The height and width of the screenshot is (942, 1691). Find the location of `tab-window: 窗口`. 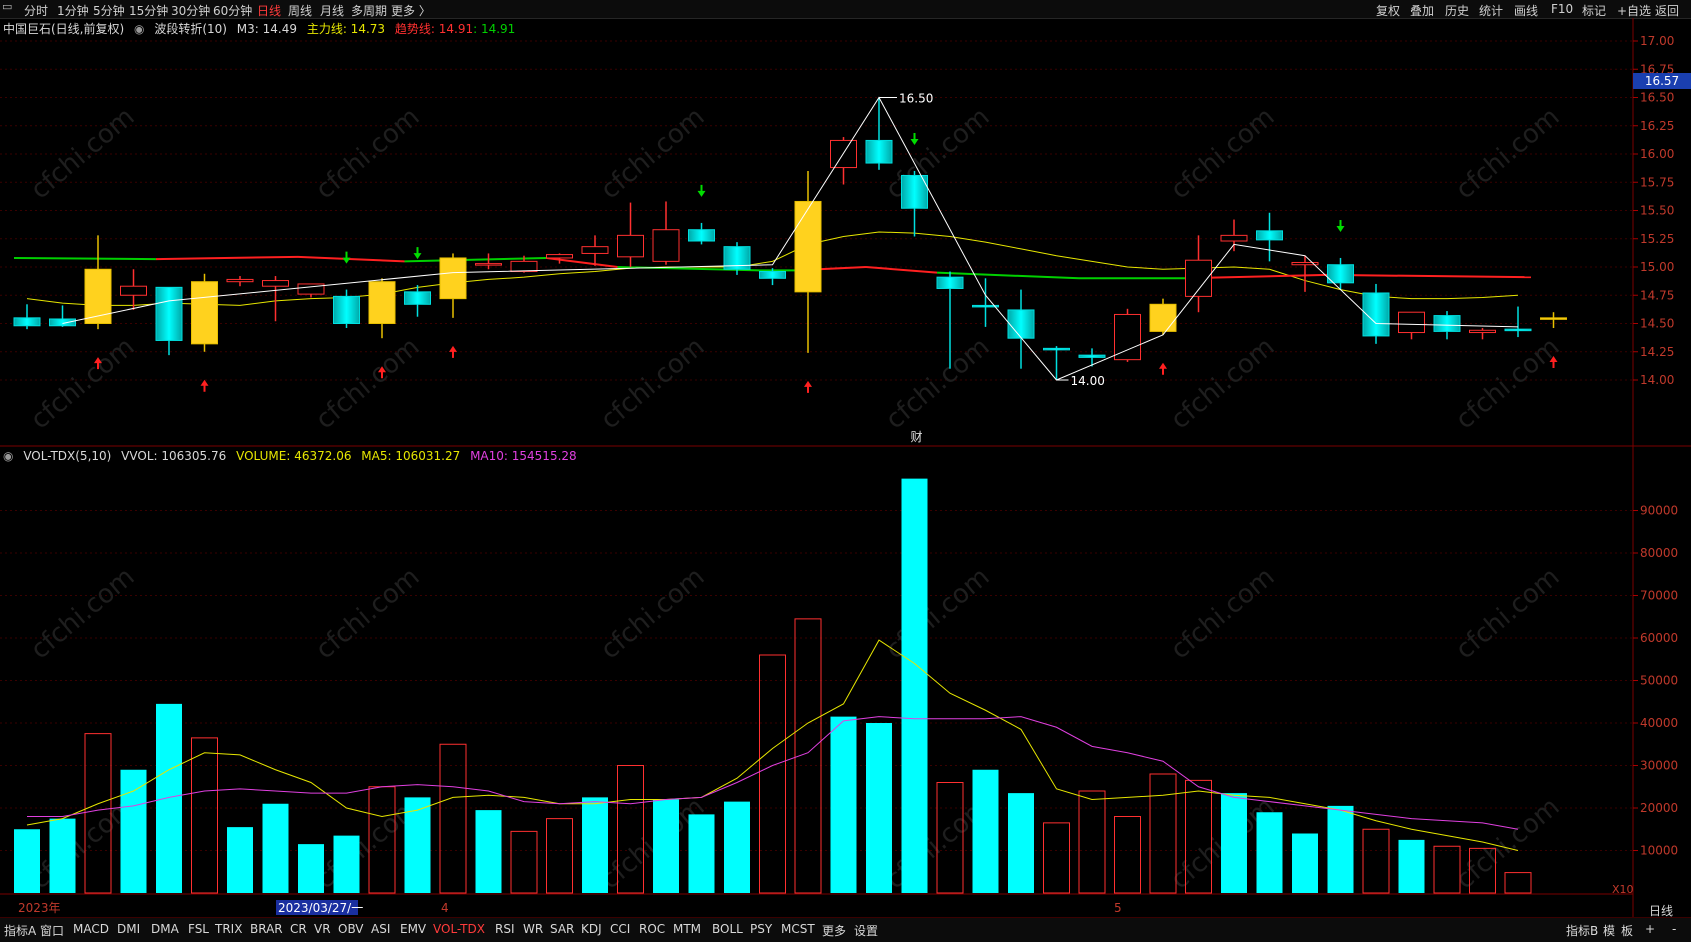

tab-window: 窗口 is located at coordinates (52, 931).